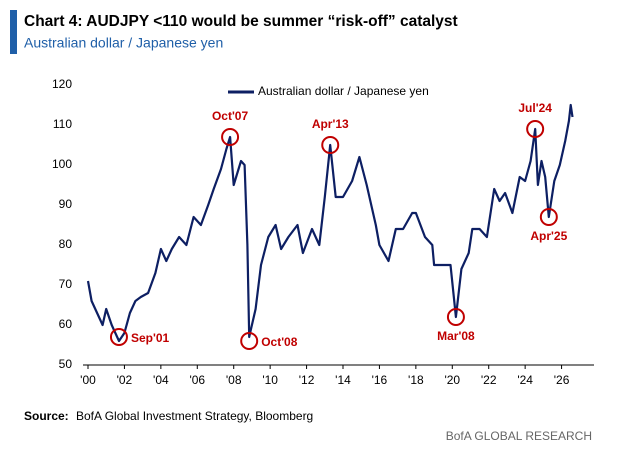 The width and height of the screenshot is (636, 455). What do you see at coordinates (234, 380) in the screenshot?
I see `x-tick-label: '08` at bounding box center [234, 380].